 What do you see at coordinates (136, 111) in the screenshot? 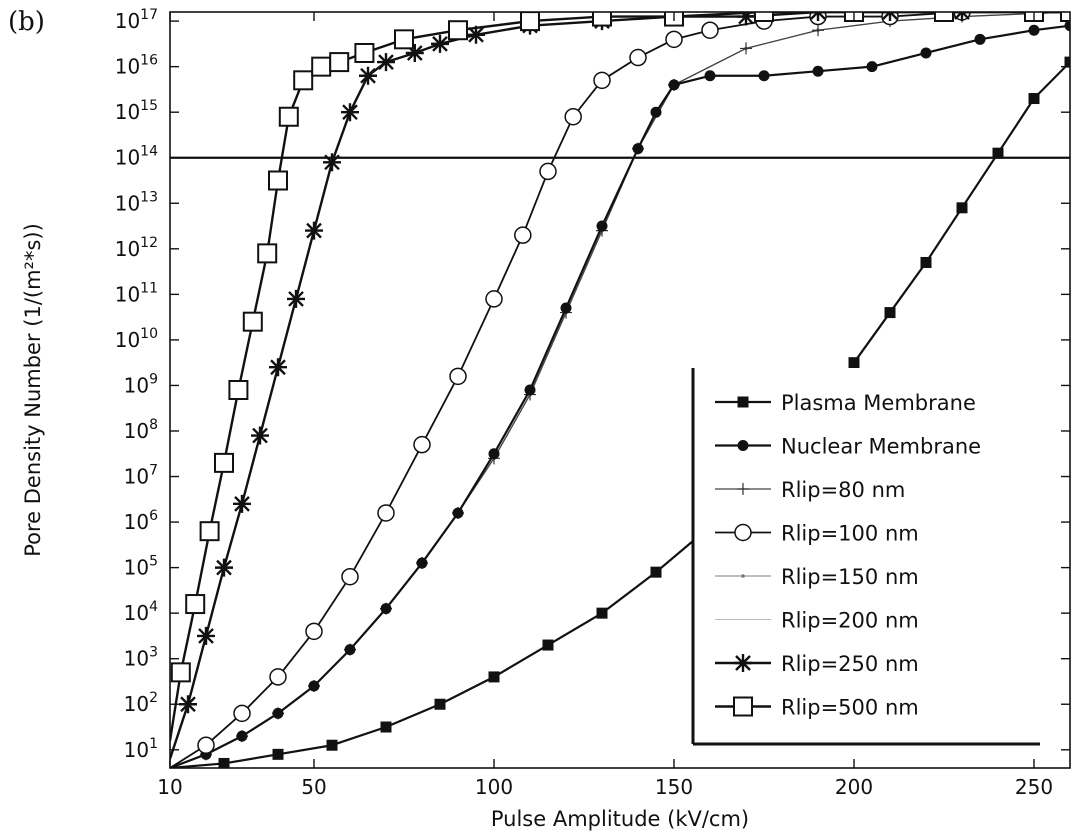
I see `y-tick-label: 10¹⁵` at bounding box center [136, 111].